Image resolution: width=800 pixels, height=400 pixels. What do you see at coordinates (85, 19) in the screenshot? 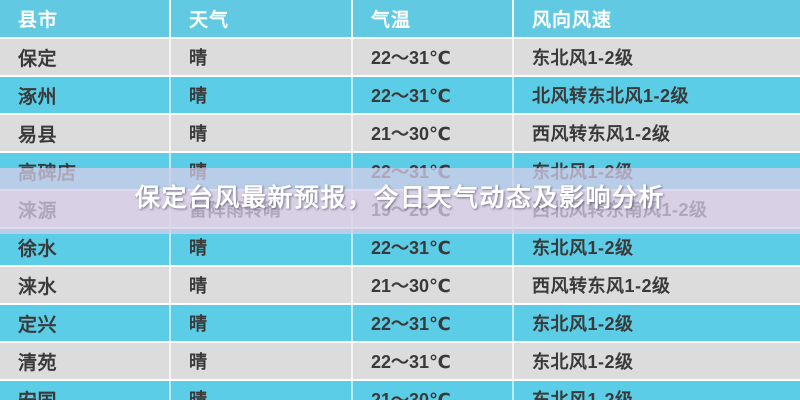
I see `column-header-county: 县市` at bounding box center [85, 19].